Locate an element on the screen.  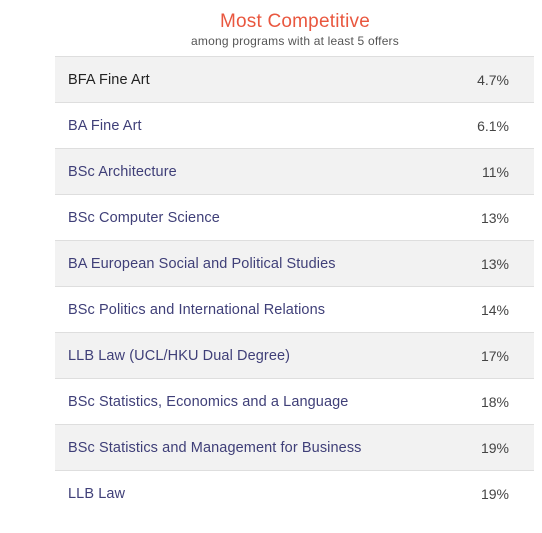
table-row: BFA Fine Art 4.7% is located at coordinates (294, 80).